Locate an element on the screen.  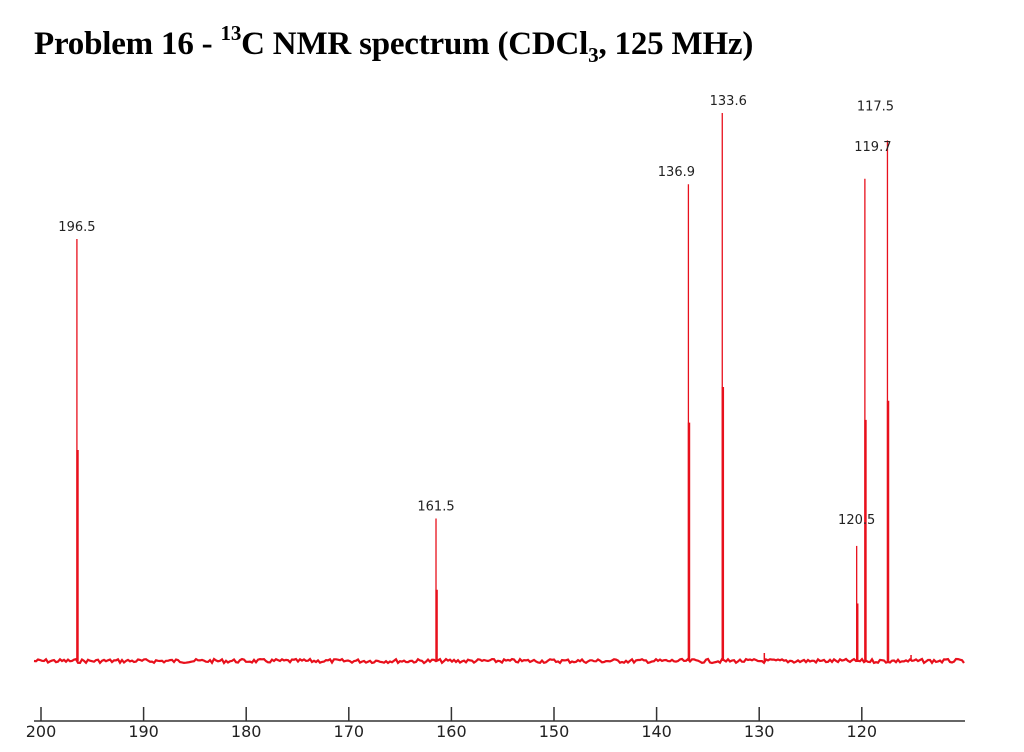
baseline-noise is located at coordinates (499, 661).